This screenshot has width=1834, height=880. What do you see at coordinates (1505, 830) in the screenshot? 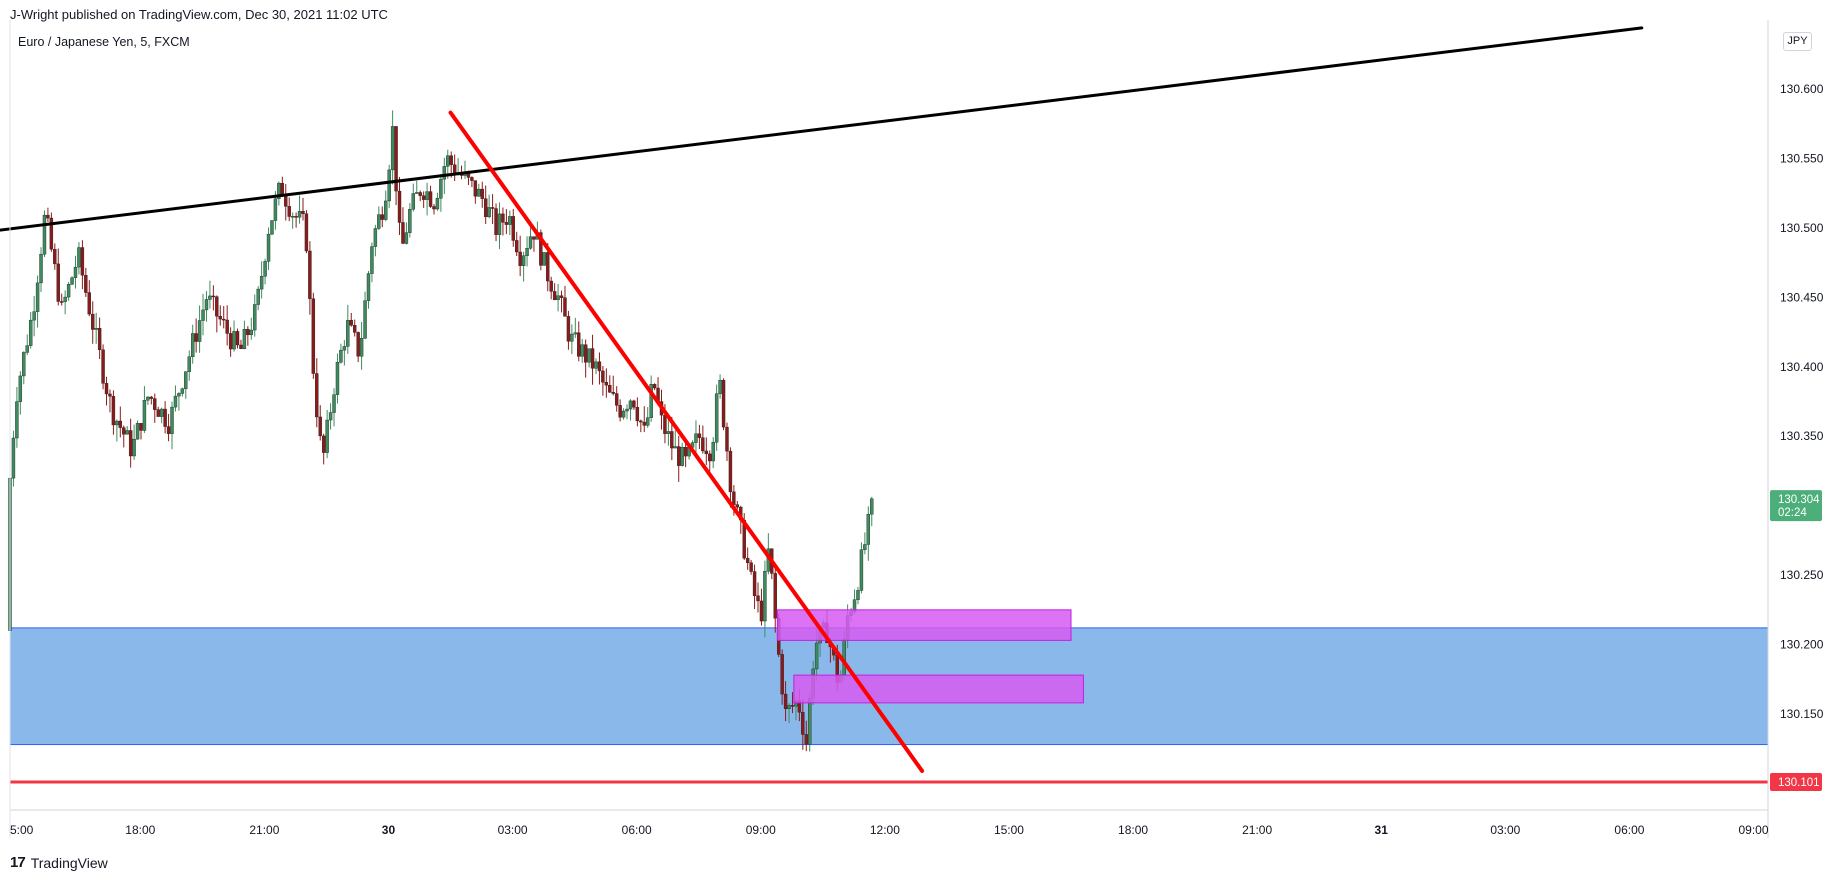
I see `x-tick-label: 03:00` at bounding box center [1505, 830].